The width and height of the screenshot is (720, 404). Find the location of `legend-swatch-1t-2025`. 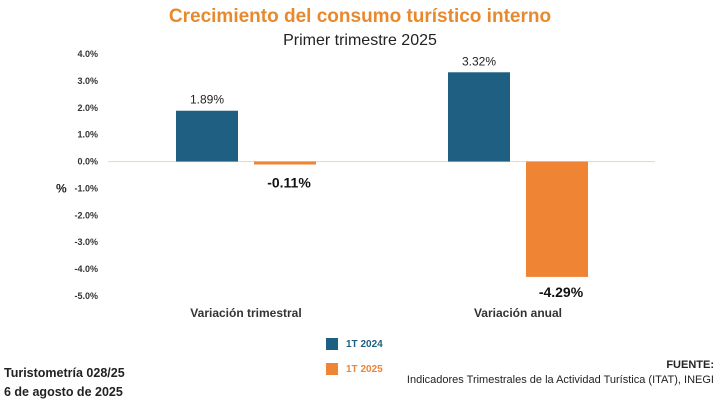

legend-swatch-1t-2025 is located at coordinates (332, 369).